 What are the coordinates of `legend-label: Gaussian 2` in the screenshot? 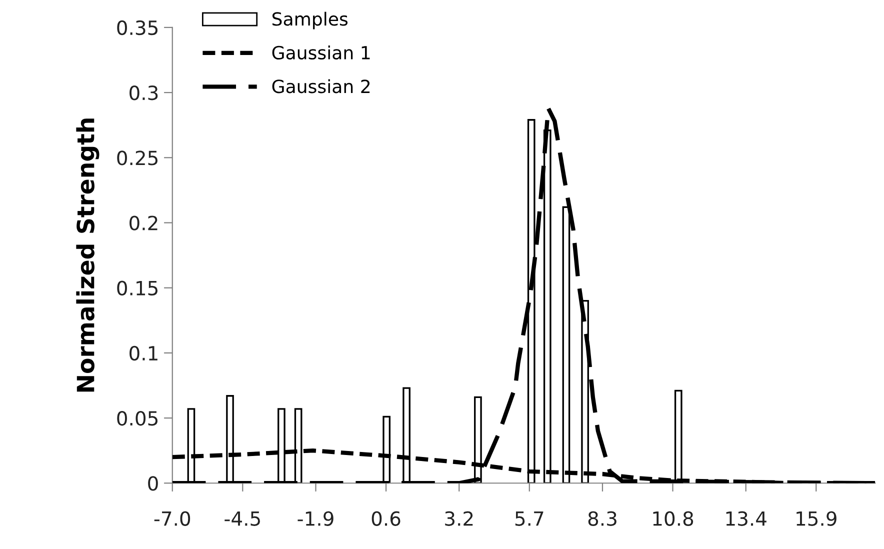 It's located at (321, 86).